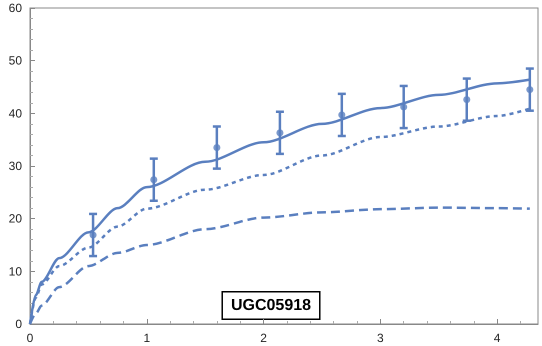 The height and width of the screenshot is (346, 542). What do you see at coordinates (18, 324) in the screenshot?
I see `y-tick-label: 0` at bounding box center [18, 324].